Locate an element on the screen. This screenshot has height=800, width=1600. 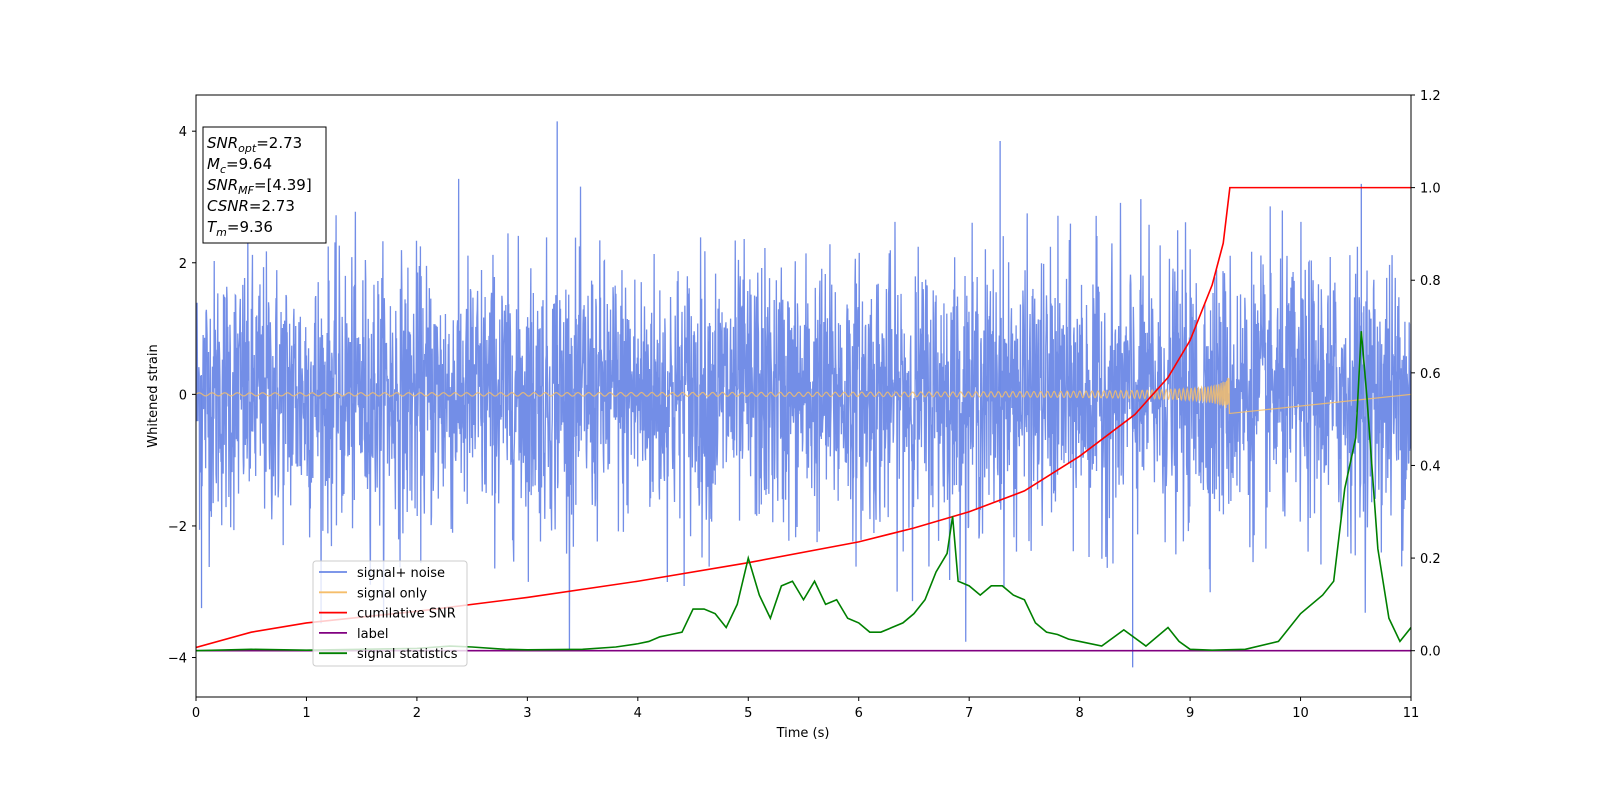
y-right-tick-label: 0.2 is located at coordinates (1430, 559).